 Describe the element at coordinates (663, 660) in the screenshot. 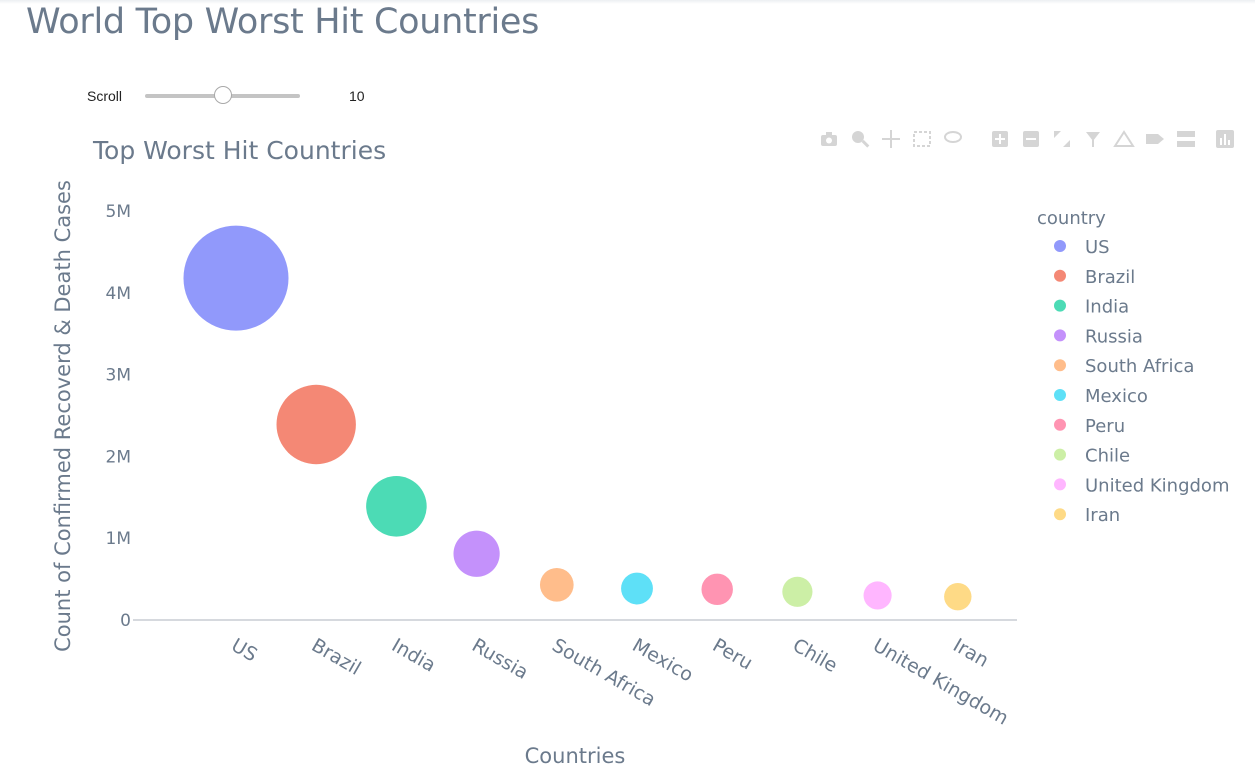

I see `x-tick-label: Mexico` at that location.